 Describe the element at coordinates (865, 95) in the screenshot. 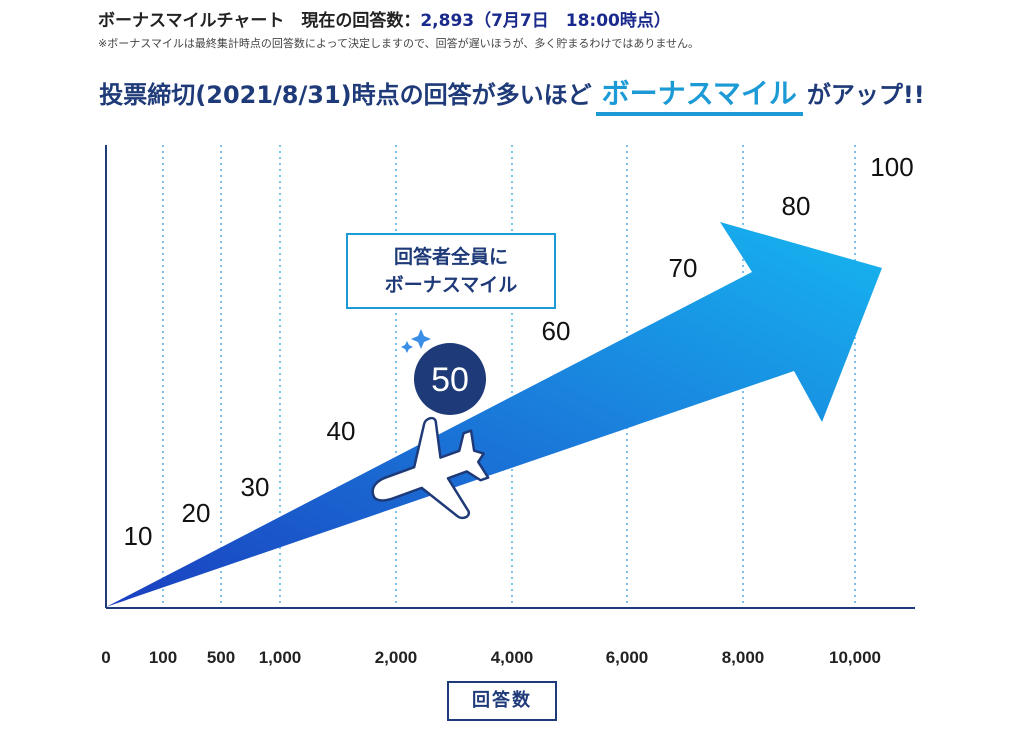

I see `headline-after: がアップ!!` at that location.